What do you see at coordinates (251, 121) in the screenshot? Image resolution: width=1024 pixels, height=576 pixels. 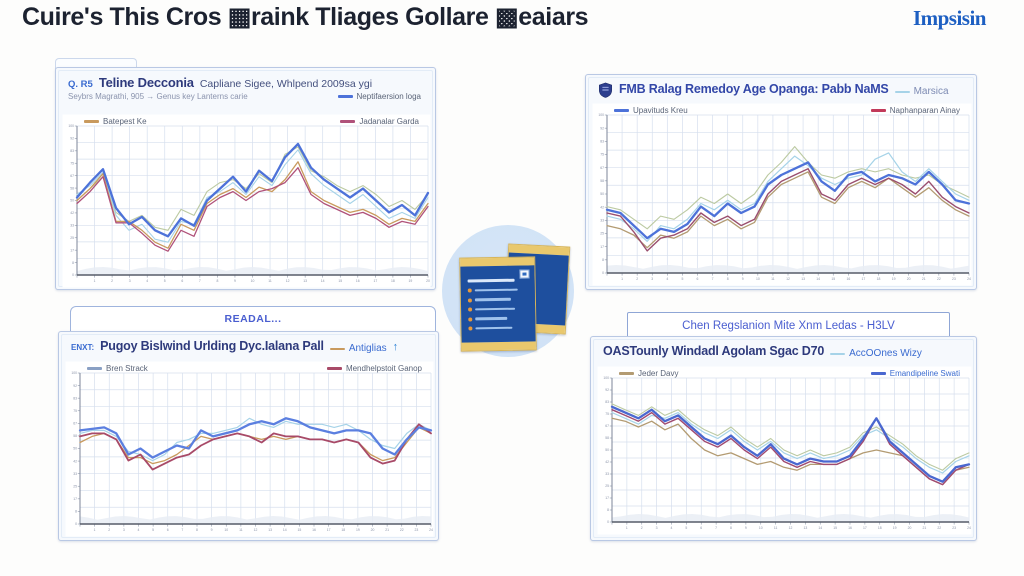 I see `legend-row: Batepest Ke Jadanalar Garda` at bounding box center [251, 121].